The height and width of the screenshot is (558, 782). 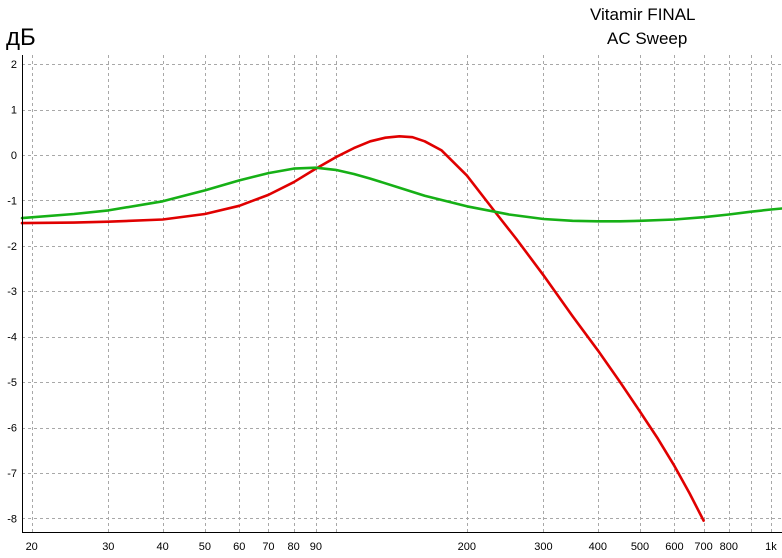 What do you see at coordinates (14, 156) in the screenshot?
I see `y-tick-label: 0` at bounding box center [14, 156].